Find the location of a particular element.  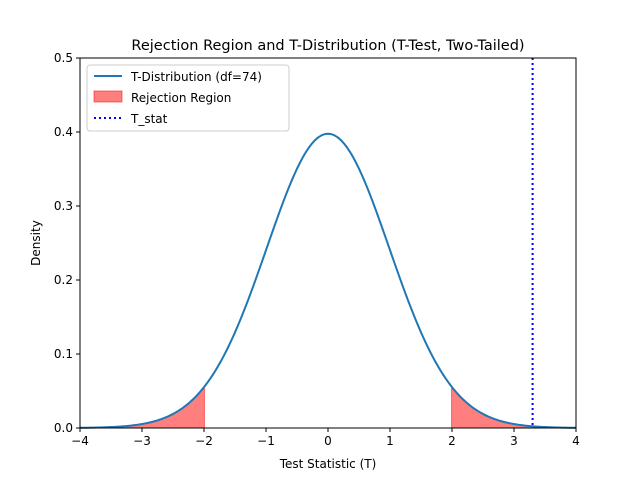

x-tick-label: 1 is located at coordinates (390, 441).